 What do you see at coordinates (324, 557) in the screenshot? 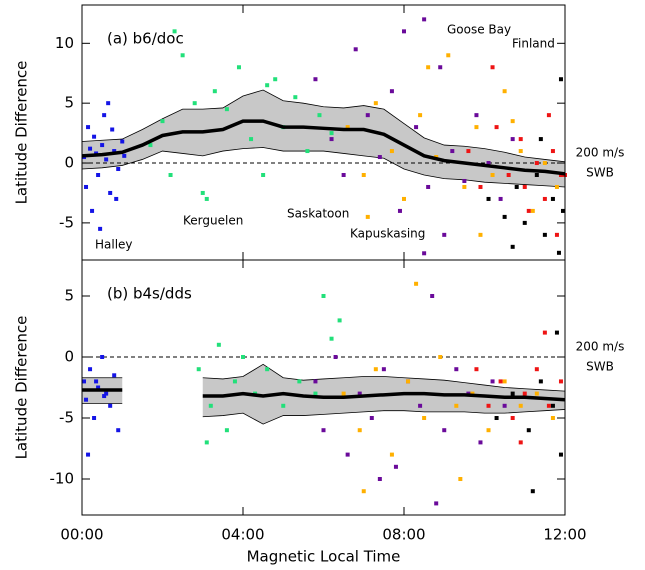
I see `x-axis-label: Magnetic Local Time` at bounding box center [324, 557].